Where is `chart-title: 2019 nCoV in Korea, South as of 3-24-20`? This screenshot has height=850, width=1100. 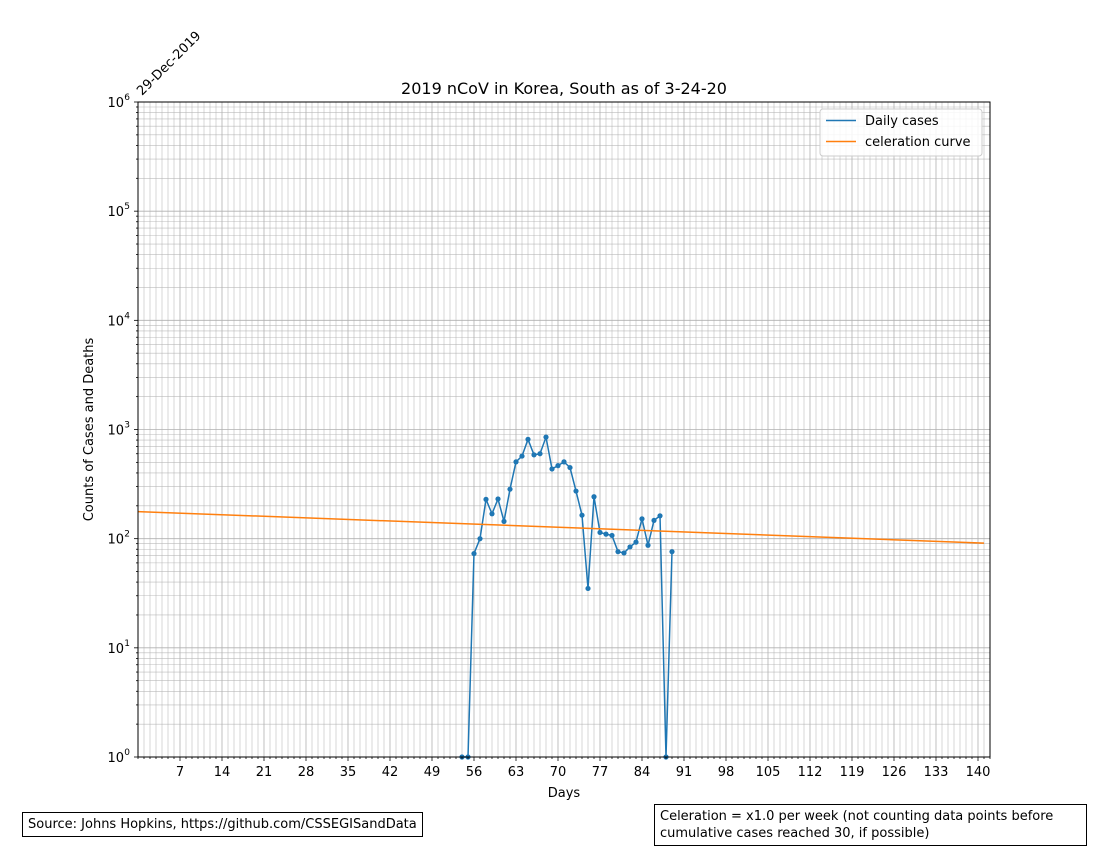
chart-title: 2019 nCoV in Korea, South as of 3-24-20 is located at coordinates (564, 88).